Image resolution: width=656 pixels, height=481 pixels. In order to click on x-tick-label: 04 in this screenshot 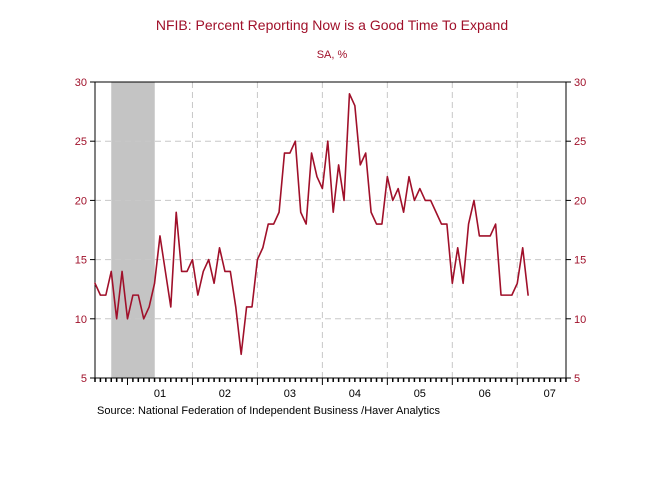, I will do `click(355, 394)`.